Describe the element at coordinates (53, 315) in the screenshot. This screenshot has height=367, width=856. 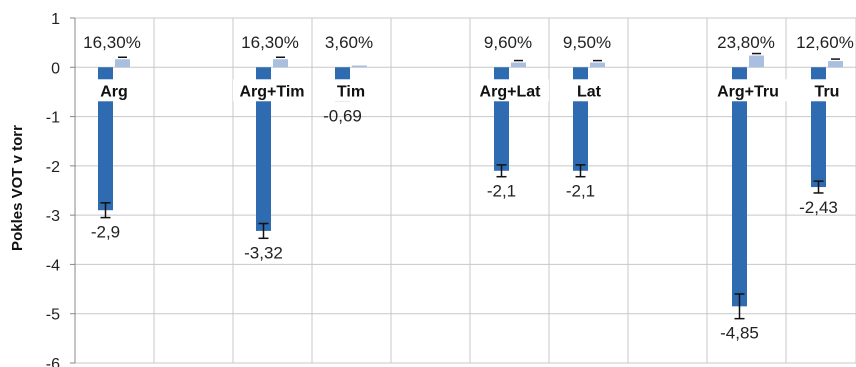
I see `y-tick-label: -5` at that location.